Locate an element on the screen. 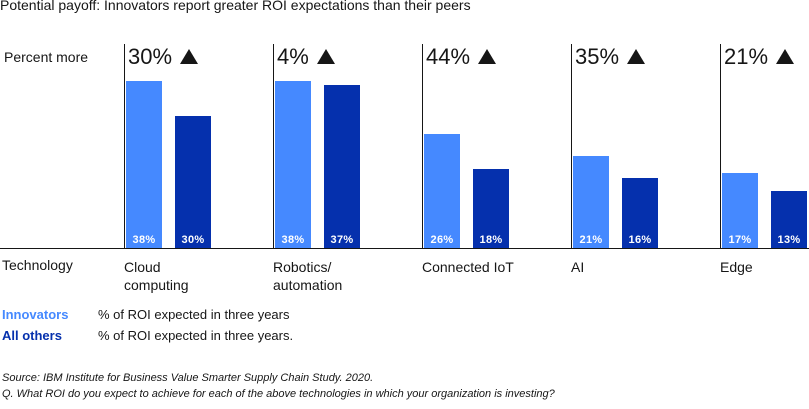 Image resolution: width=809 pixels, height=409 pixels. percent-more-label: 44% is located at coordinates (461, 57).